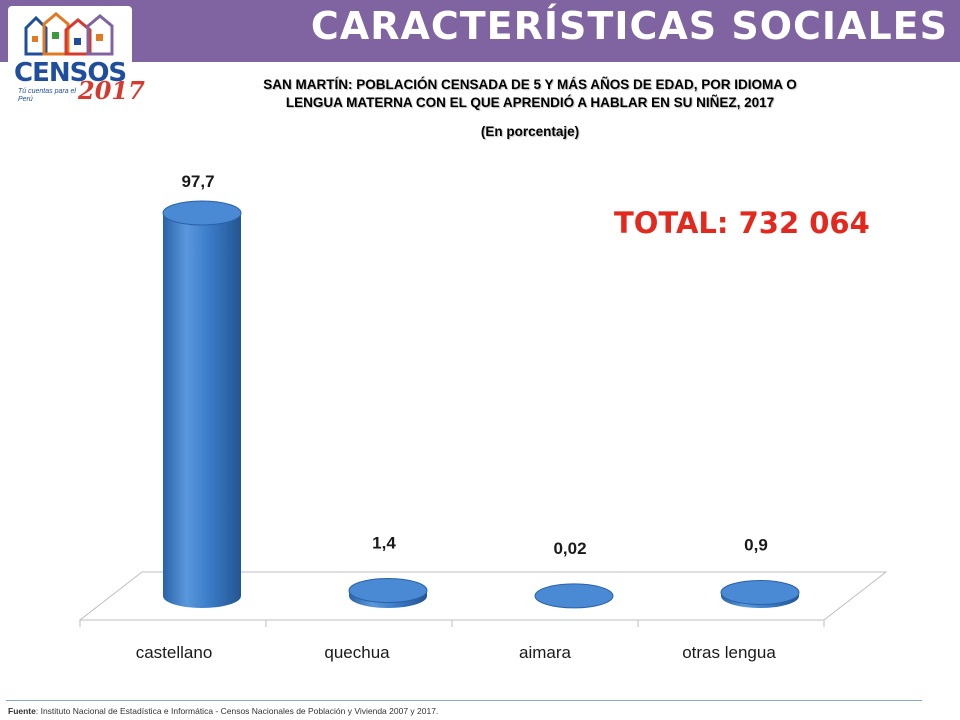 The width and height of the screenshot is (960, 720). Describe the element at coordinates (629, 26) in the screenshot. I see `page-title: CARACTERÍSTICAS SOCIALES` at that location.